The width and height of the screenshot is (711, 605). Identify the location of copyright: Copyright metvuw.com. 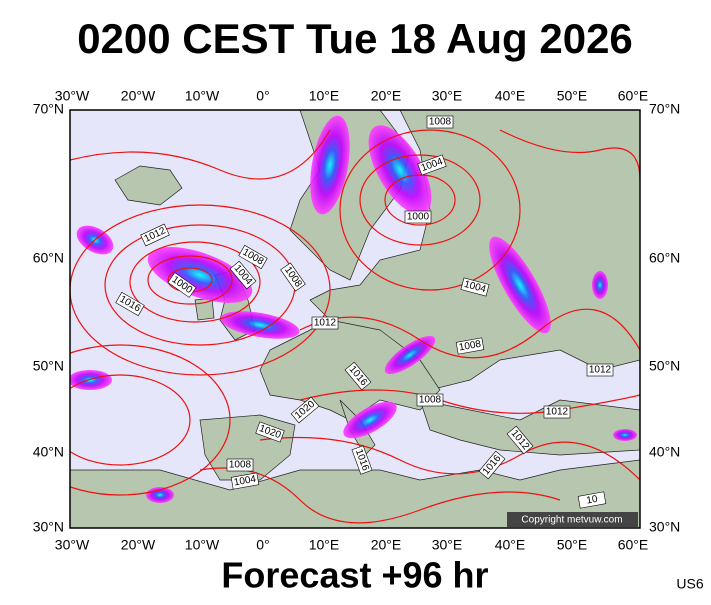
(571, 520).